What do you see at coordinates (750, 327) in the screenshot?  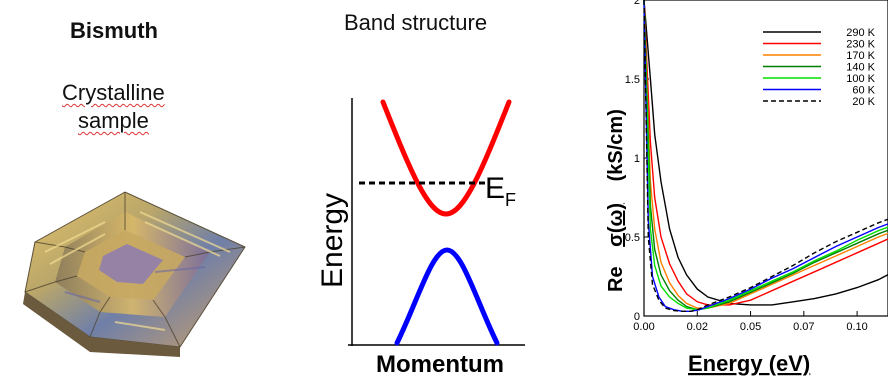 I see `x-tick-label: 0.05` at bounding box center [750, 327].